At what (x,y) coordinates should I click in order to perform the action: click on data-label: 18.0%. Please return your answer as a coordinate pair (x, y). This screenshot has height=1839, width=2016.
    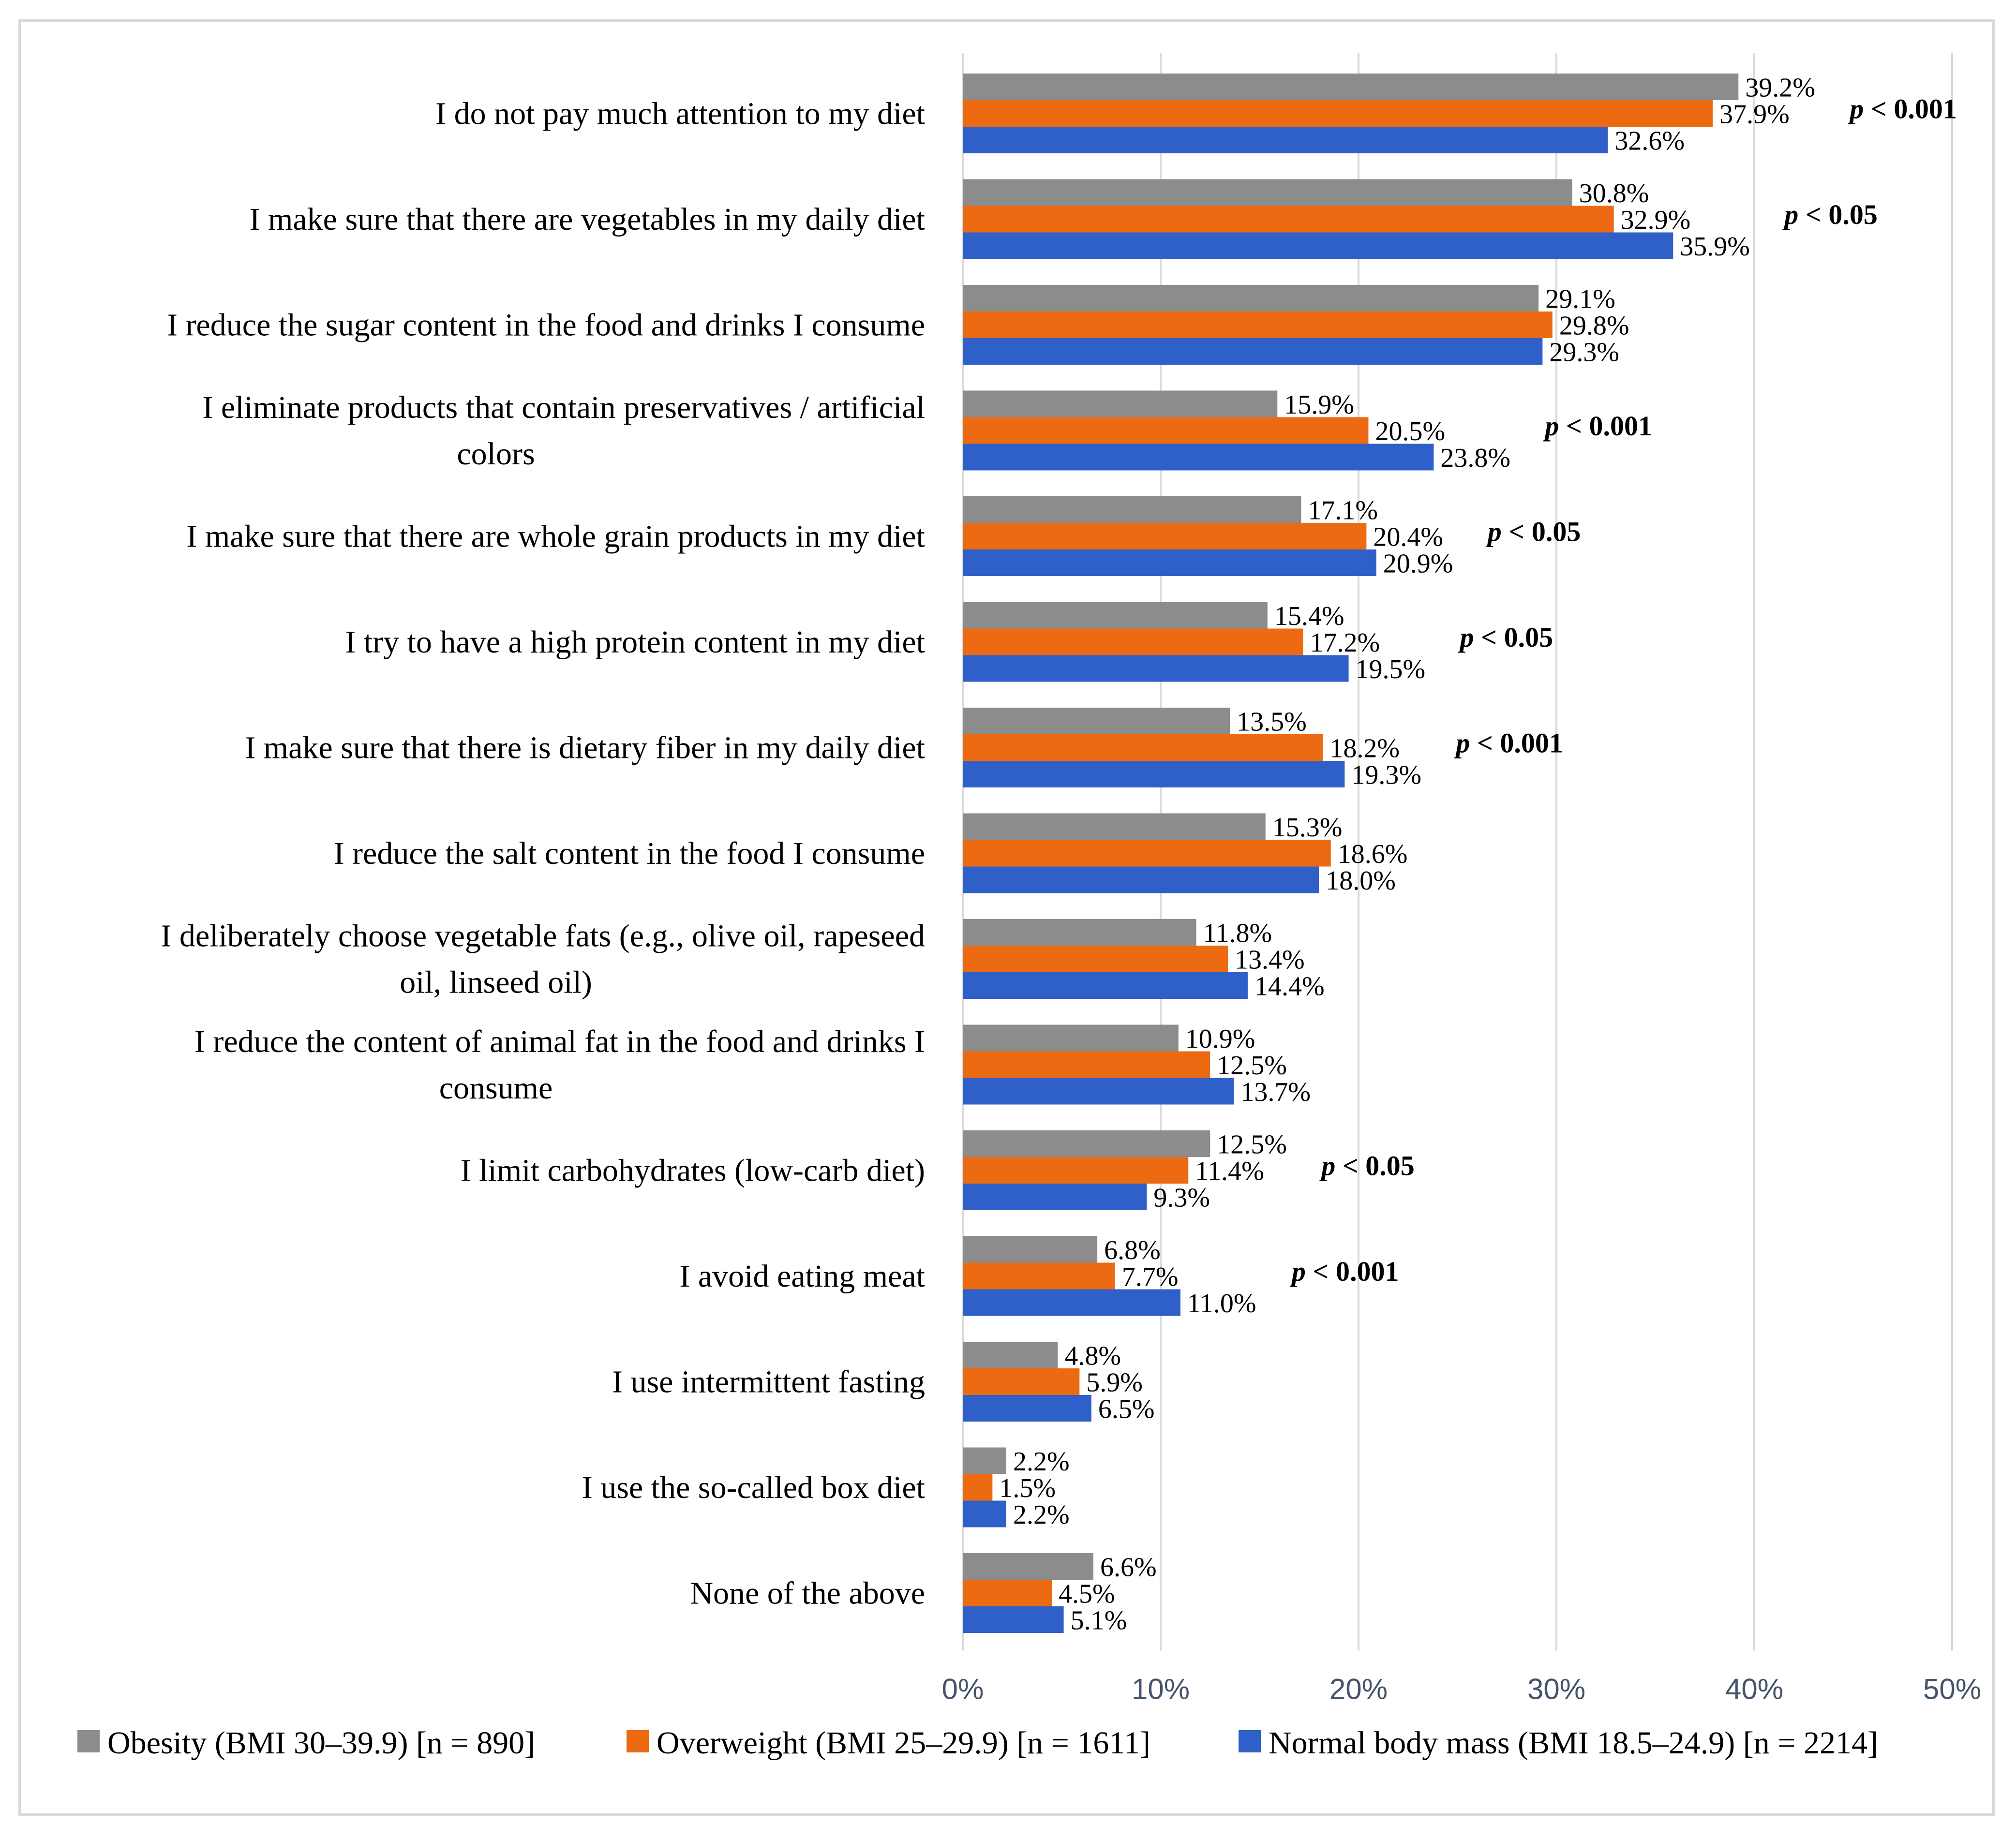
    Looking at the image, I should click on (1361, 881).